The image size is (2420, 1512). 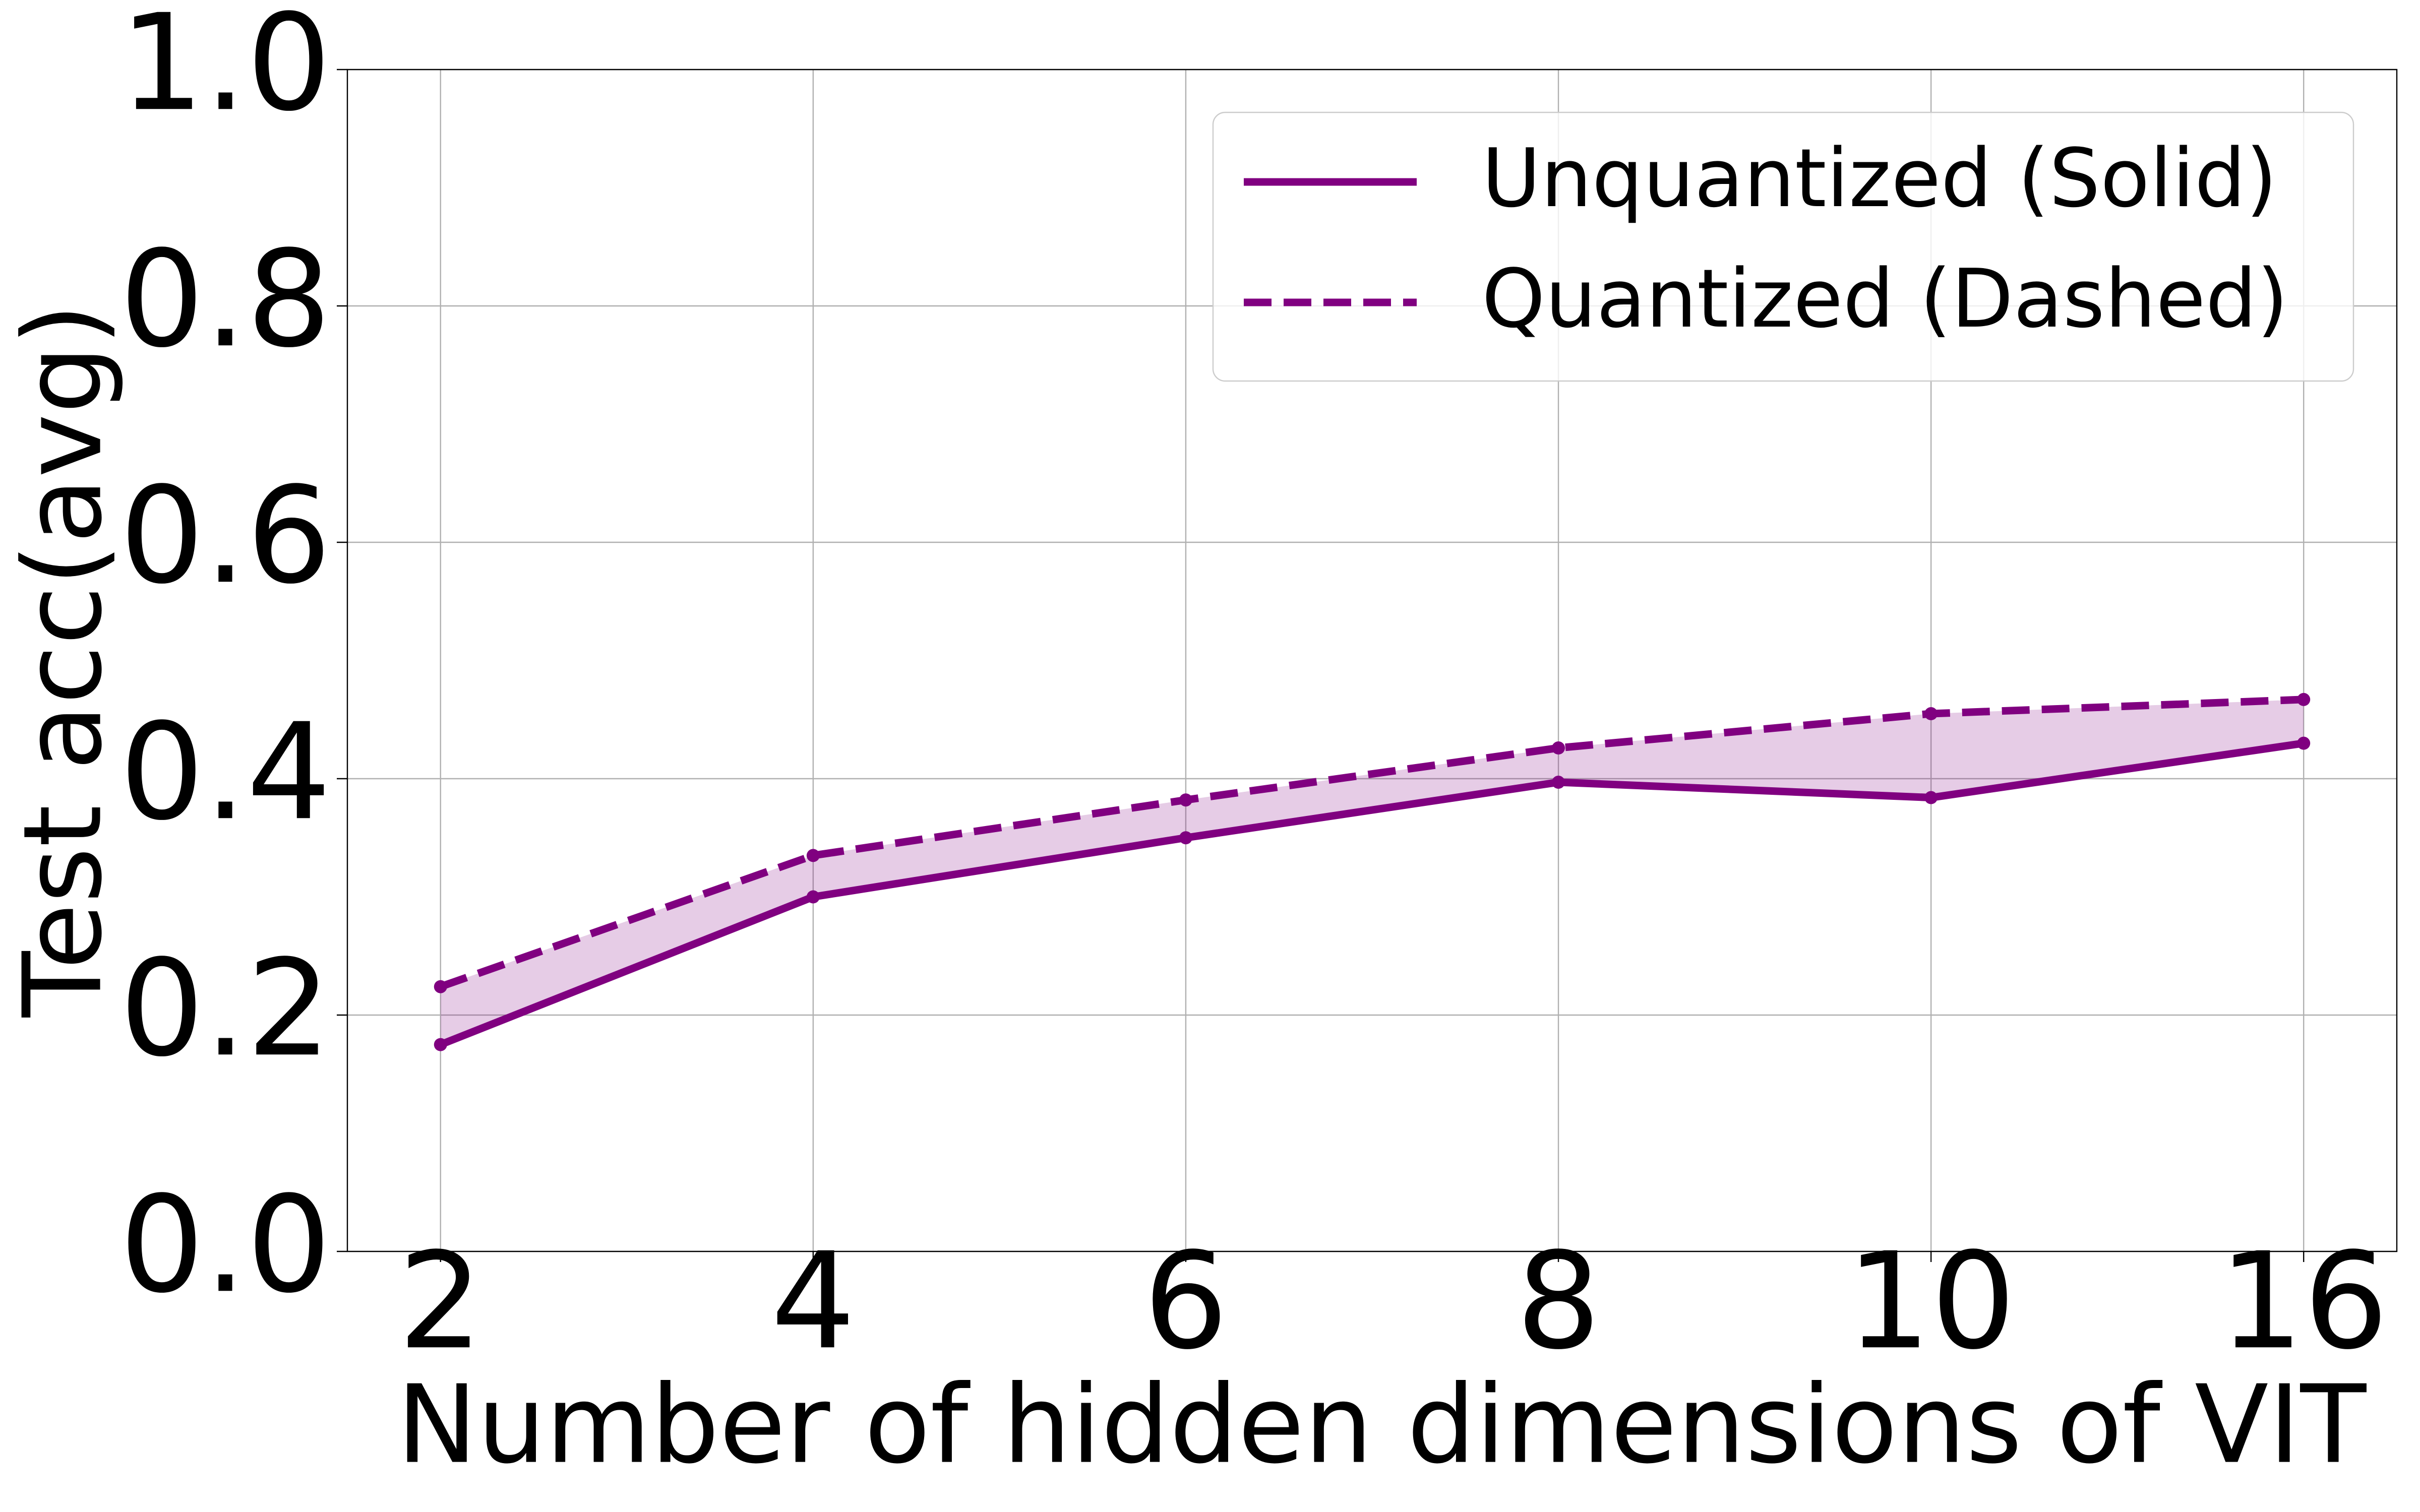 What do you see at coordinates (225, 772) in the screenshot?
I see `y-tick-label: 0.4` at bounding box center [225, 772].